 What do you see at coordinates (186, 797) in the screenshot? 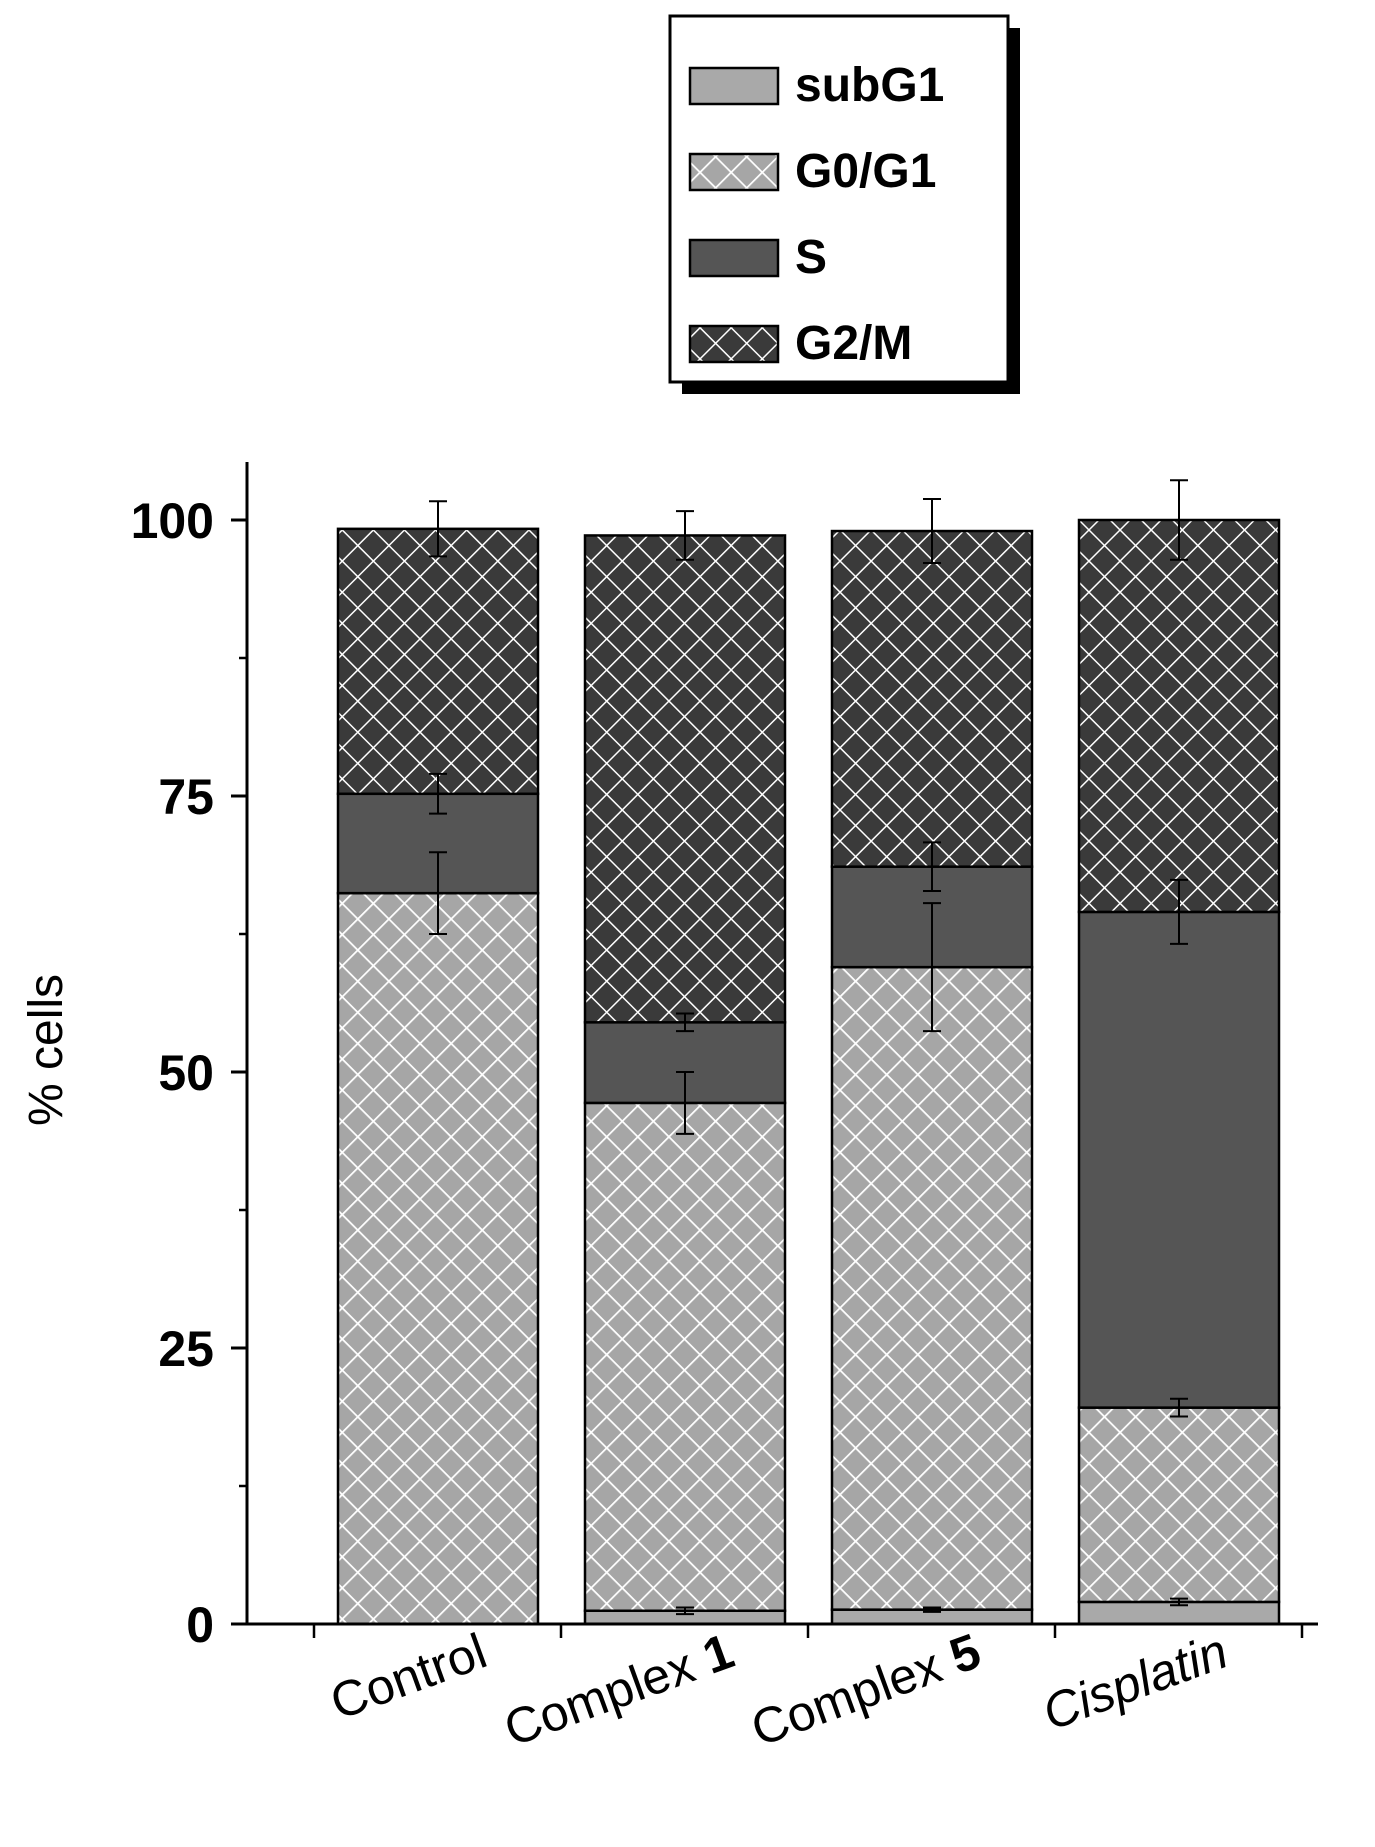
I see `y-tick-label-75: 75` at bounding box center [186, 797].